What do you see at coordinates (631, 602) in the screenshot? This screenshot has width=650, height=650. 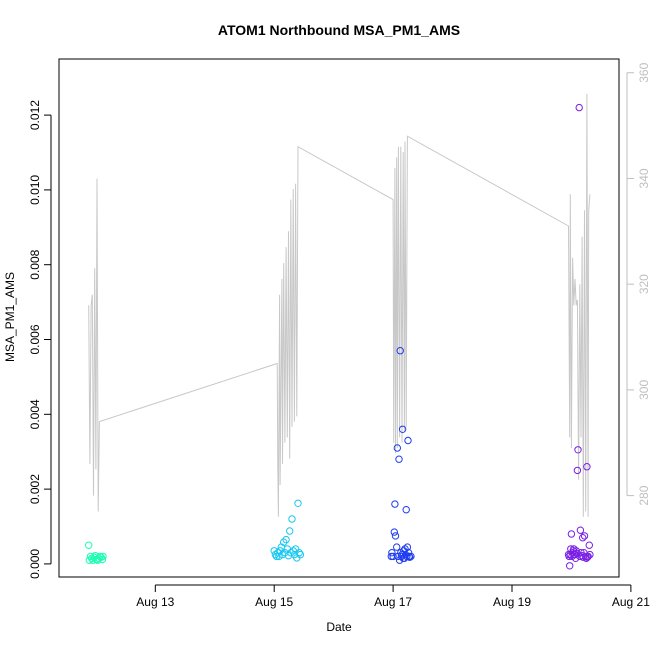 I see `x-tick-label: Aug 21` at bounding box center [631, 602].